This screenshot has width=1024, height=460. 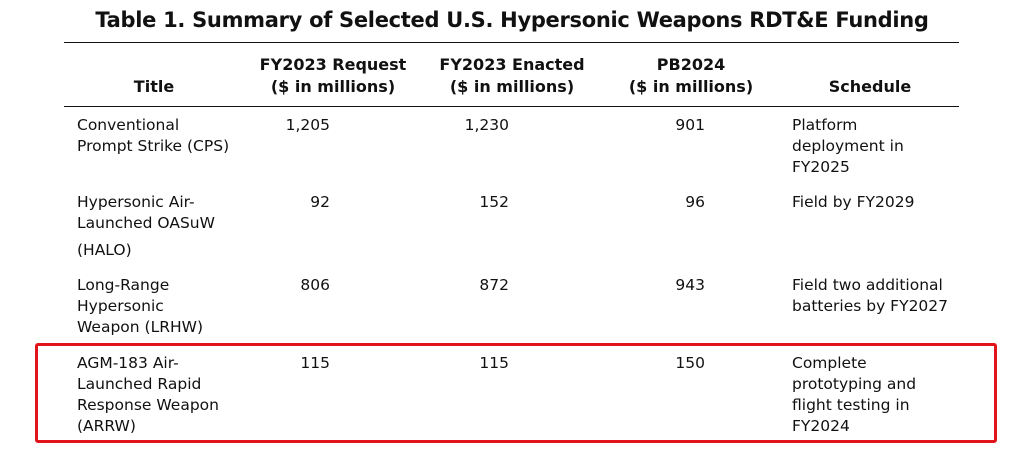 I want to click on header-title: Title, so click(x=154, y=86).